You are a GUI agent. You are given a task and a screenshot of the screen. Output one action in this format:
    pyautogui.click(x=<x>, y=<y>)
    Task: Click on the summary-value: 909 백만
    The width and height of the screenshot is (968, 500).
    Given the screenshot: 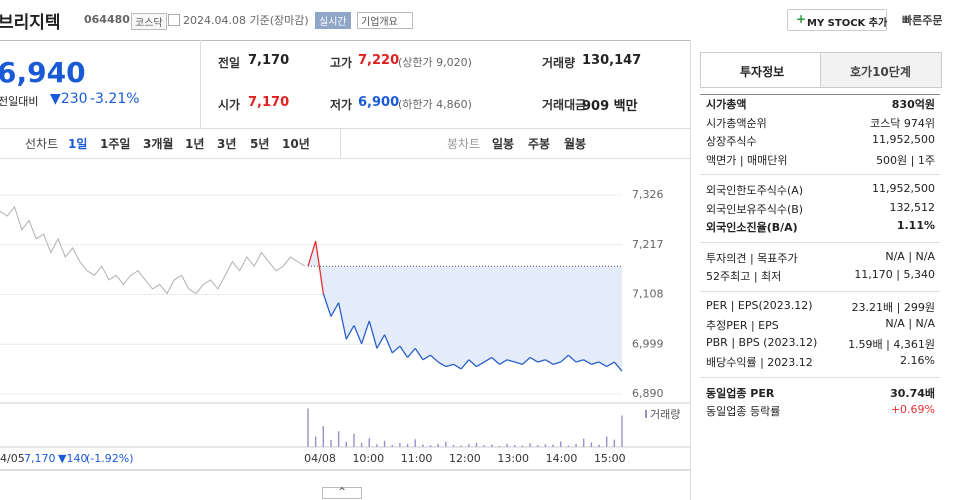 What is the action you would take?
    pyautogui.click(x=610, y=106)
    